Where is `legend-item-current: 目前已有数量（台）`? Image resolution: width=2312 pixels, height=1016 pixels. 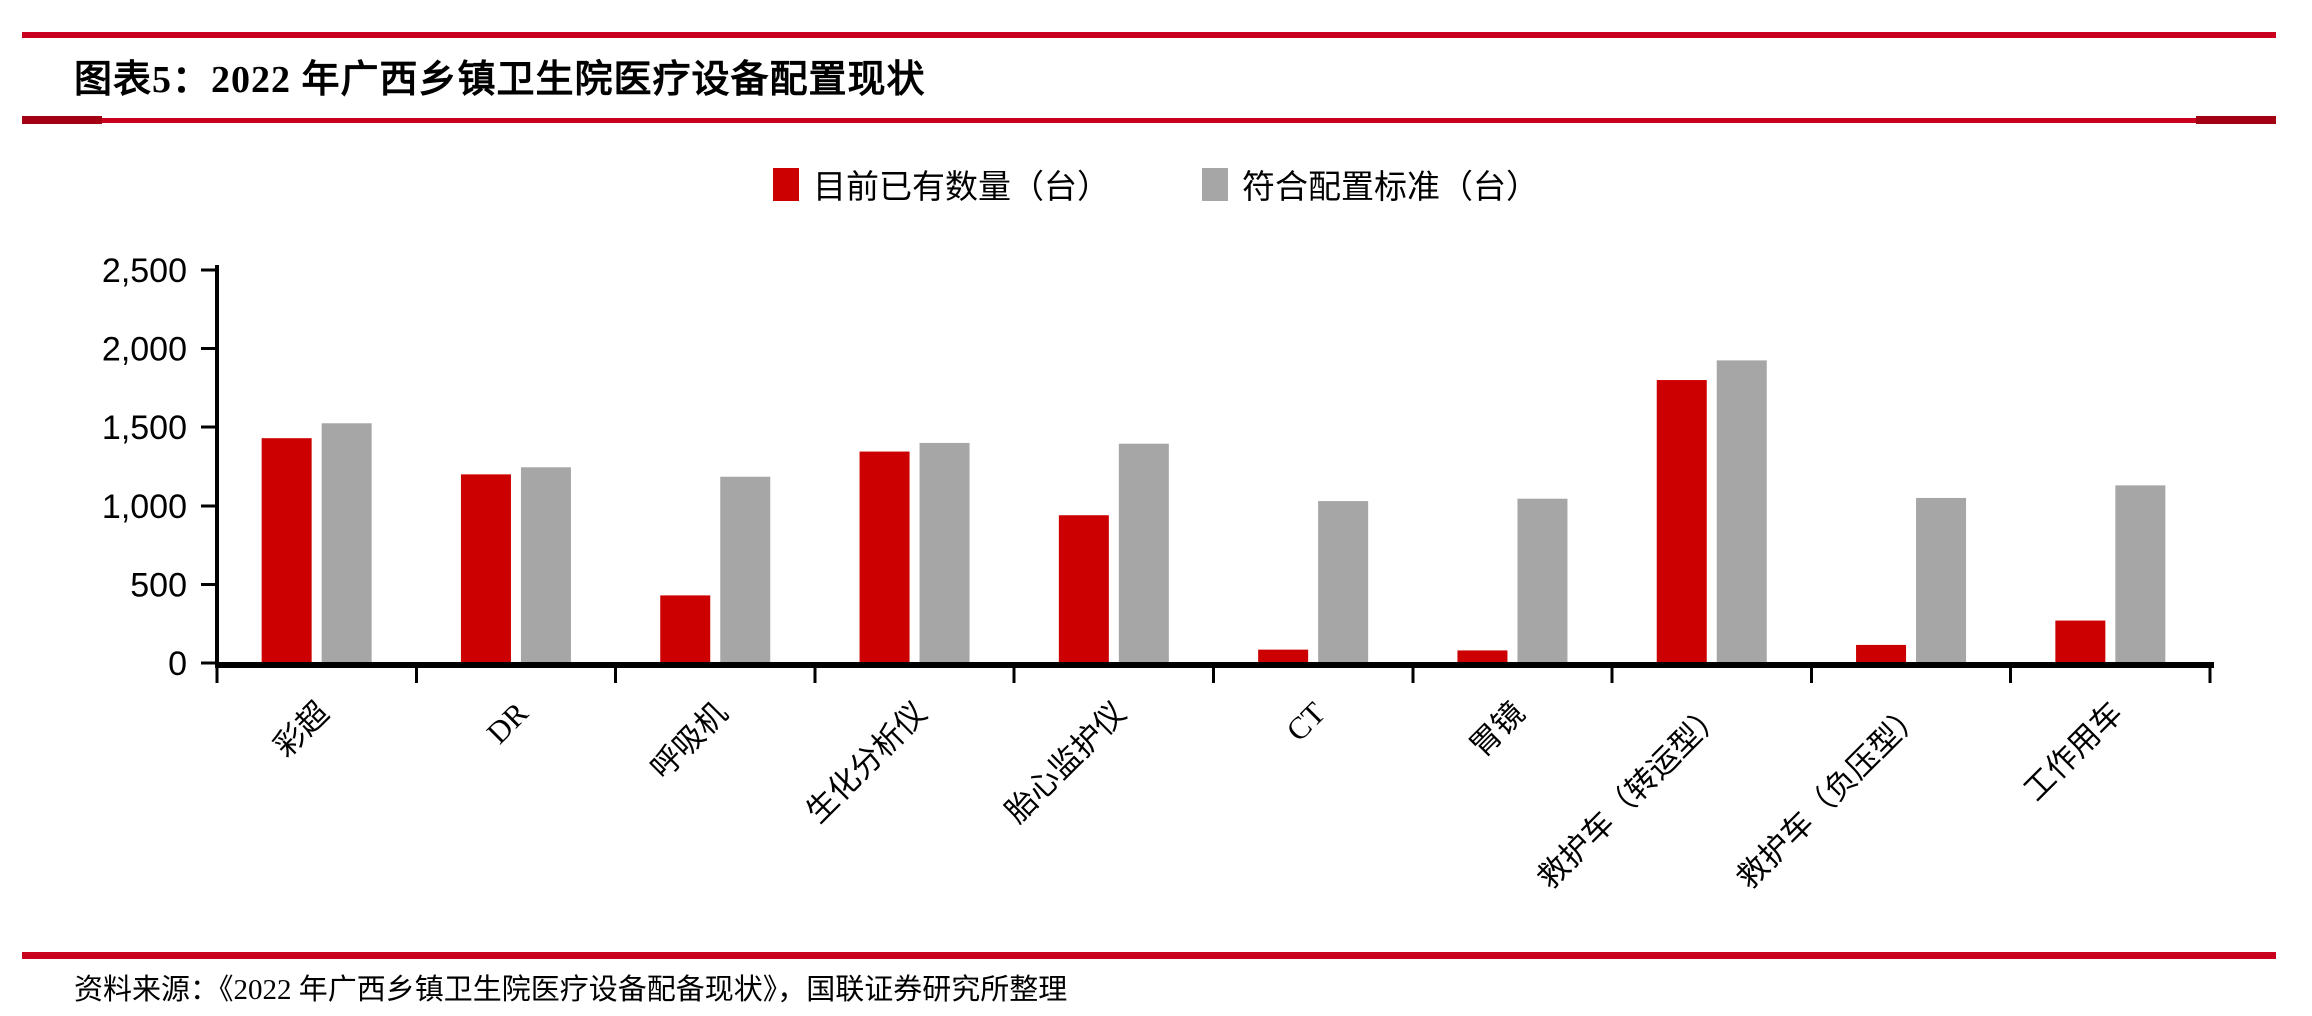 legend-item-current: 目前已有数量（台） is located at coordinates (941, 184).